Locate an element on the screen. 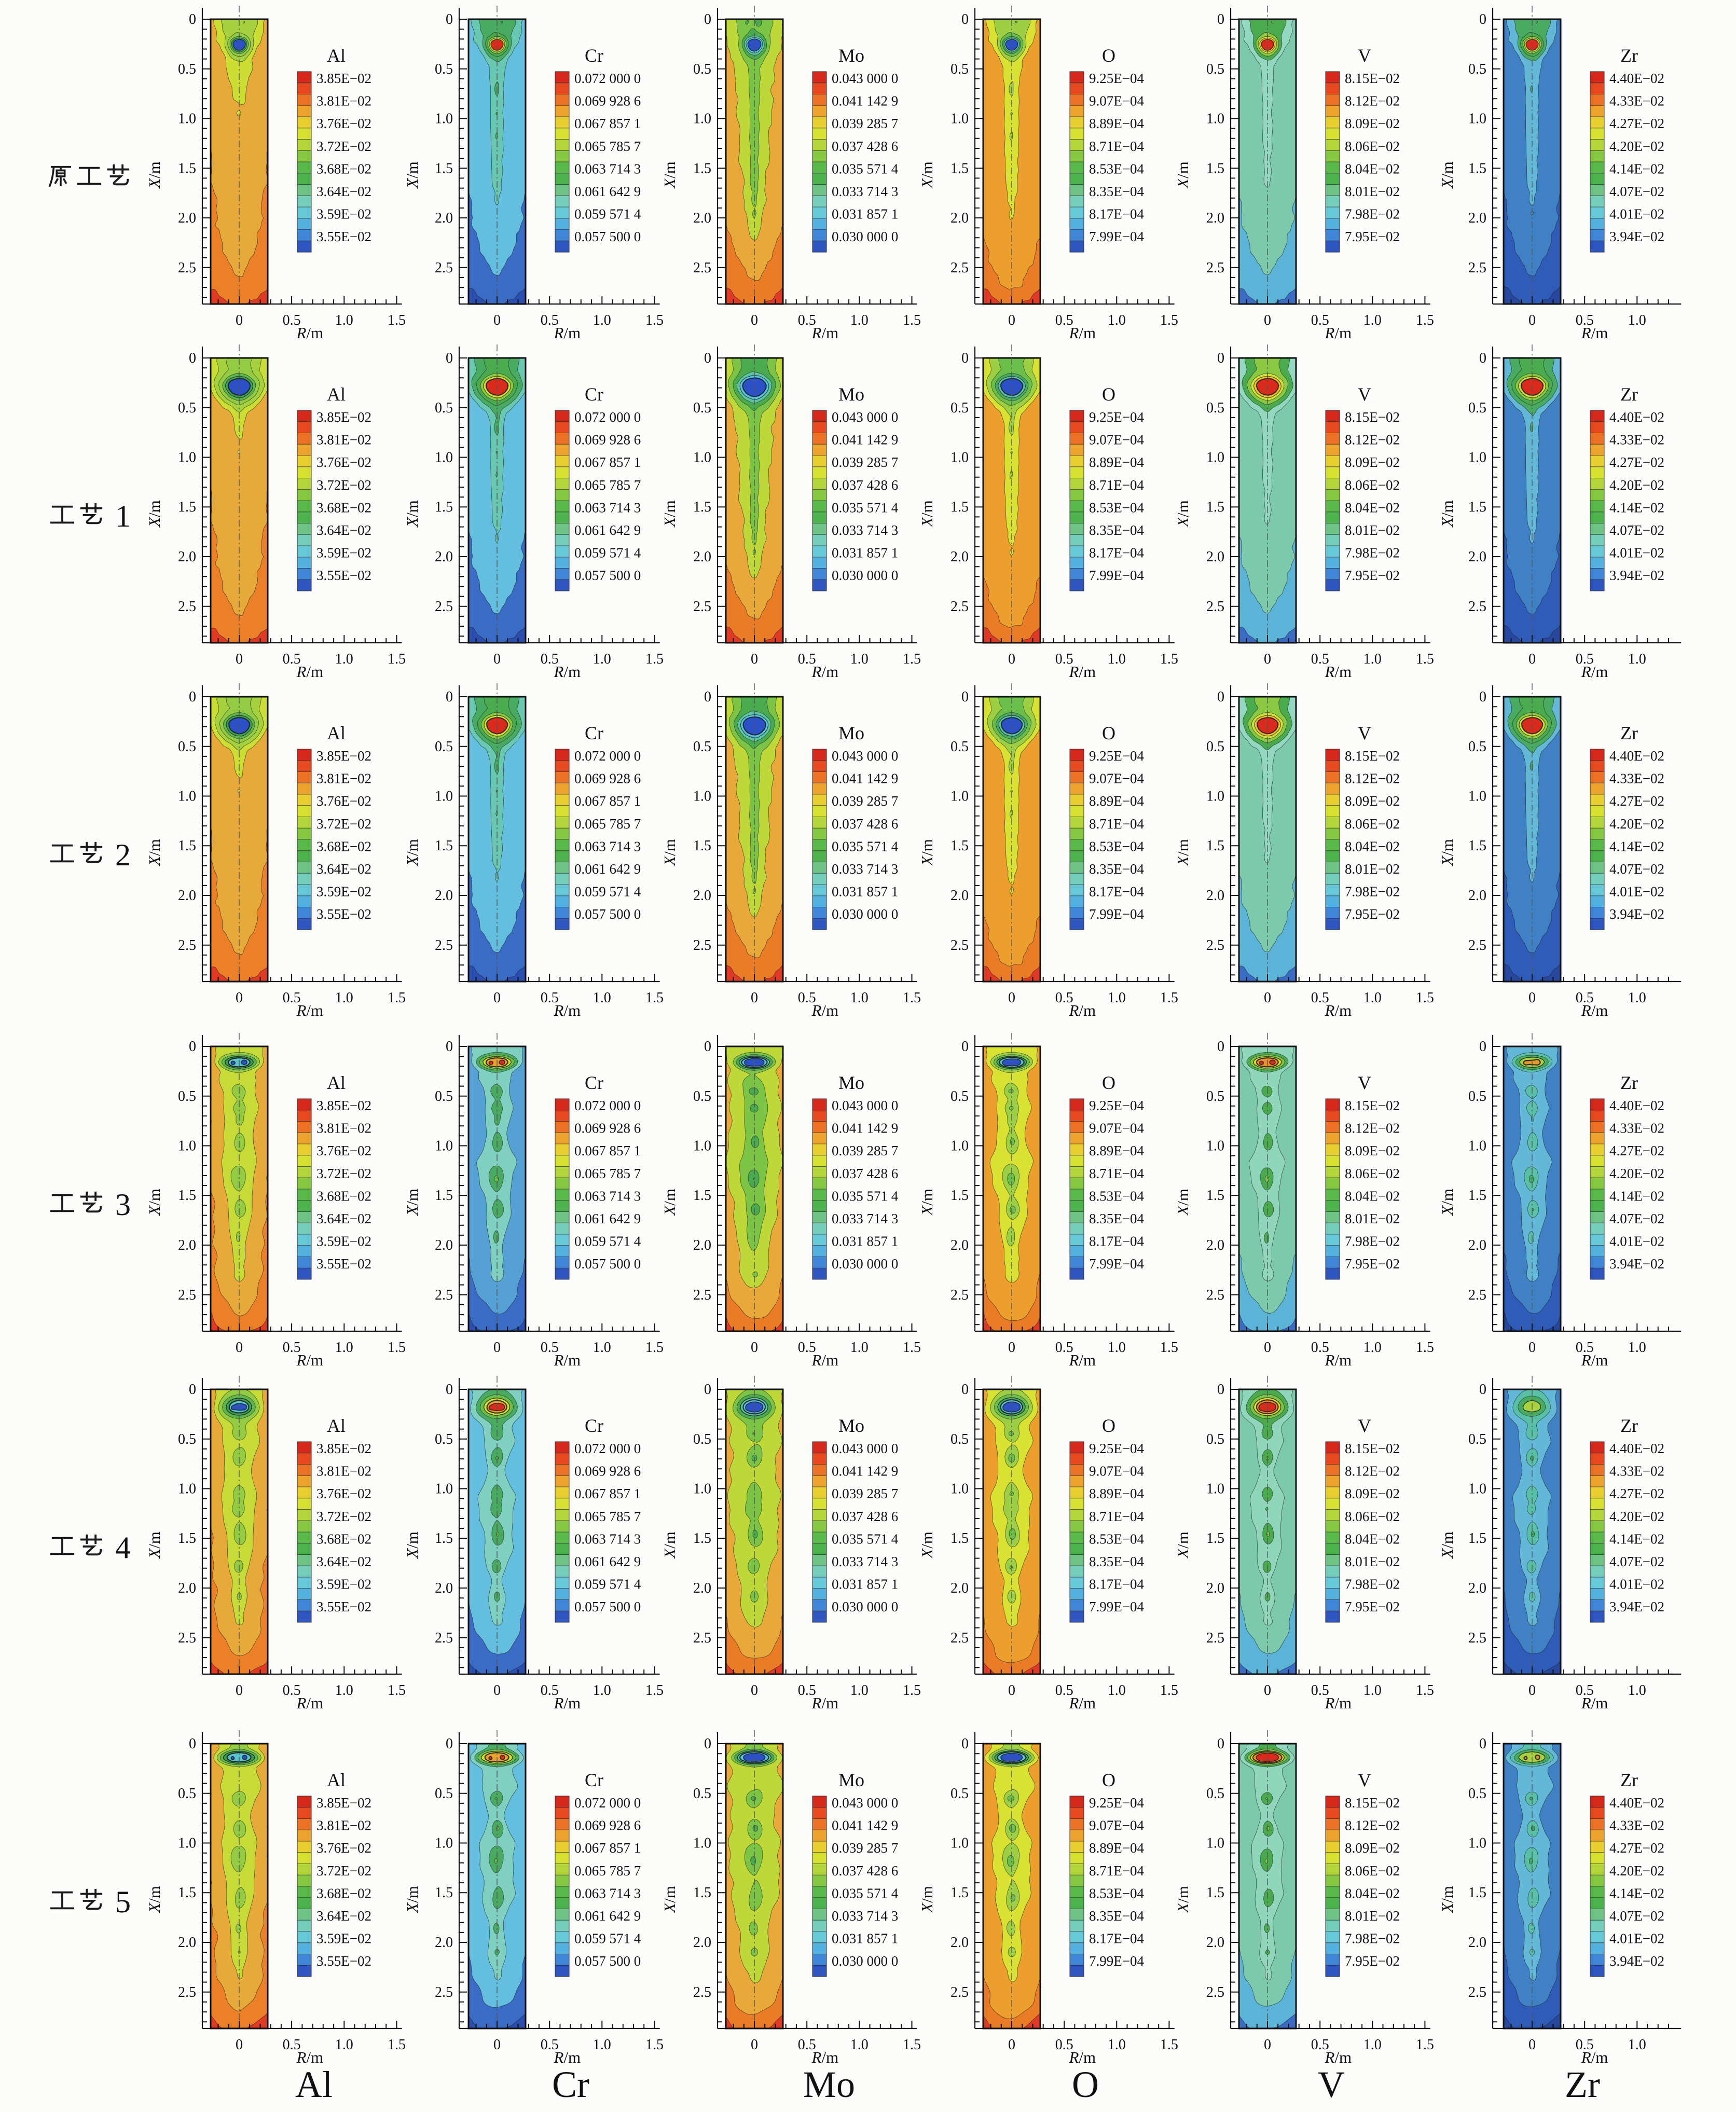  svg-text: Mo is located at coordinates (829, 2084).